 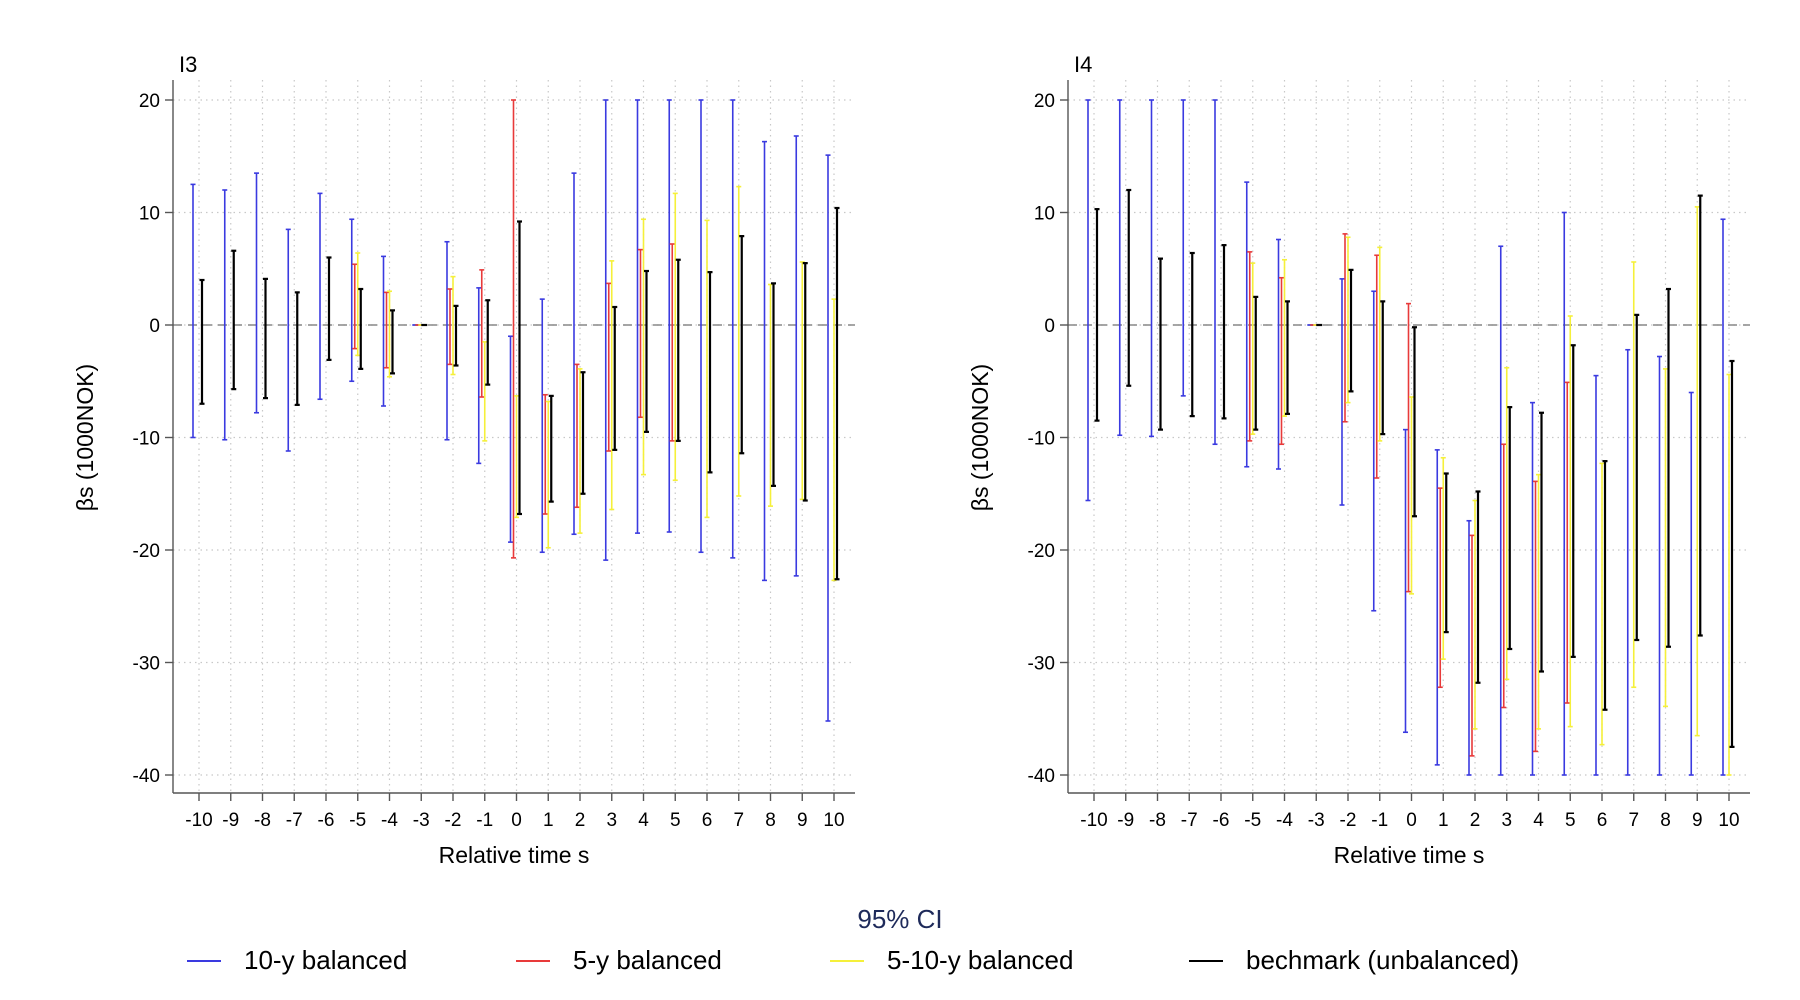 What do you see at coordinates (980, 960) in the screenshot?
I see `legend-label-5-10y-balanced: 5-10-y balanced` at bounding box center [980, 960].